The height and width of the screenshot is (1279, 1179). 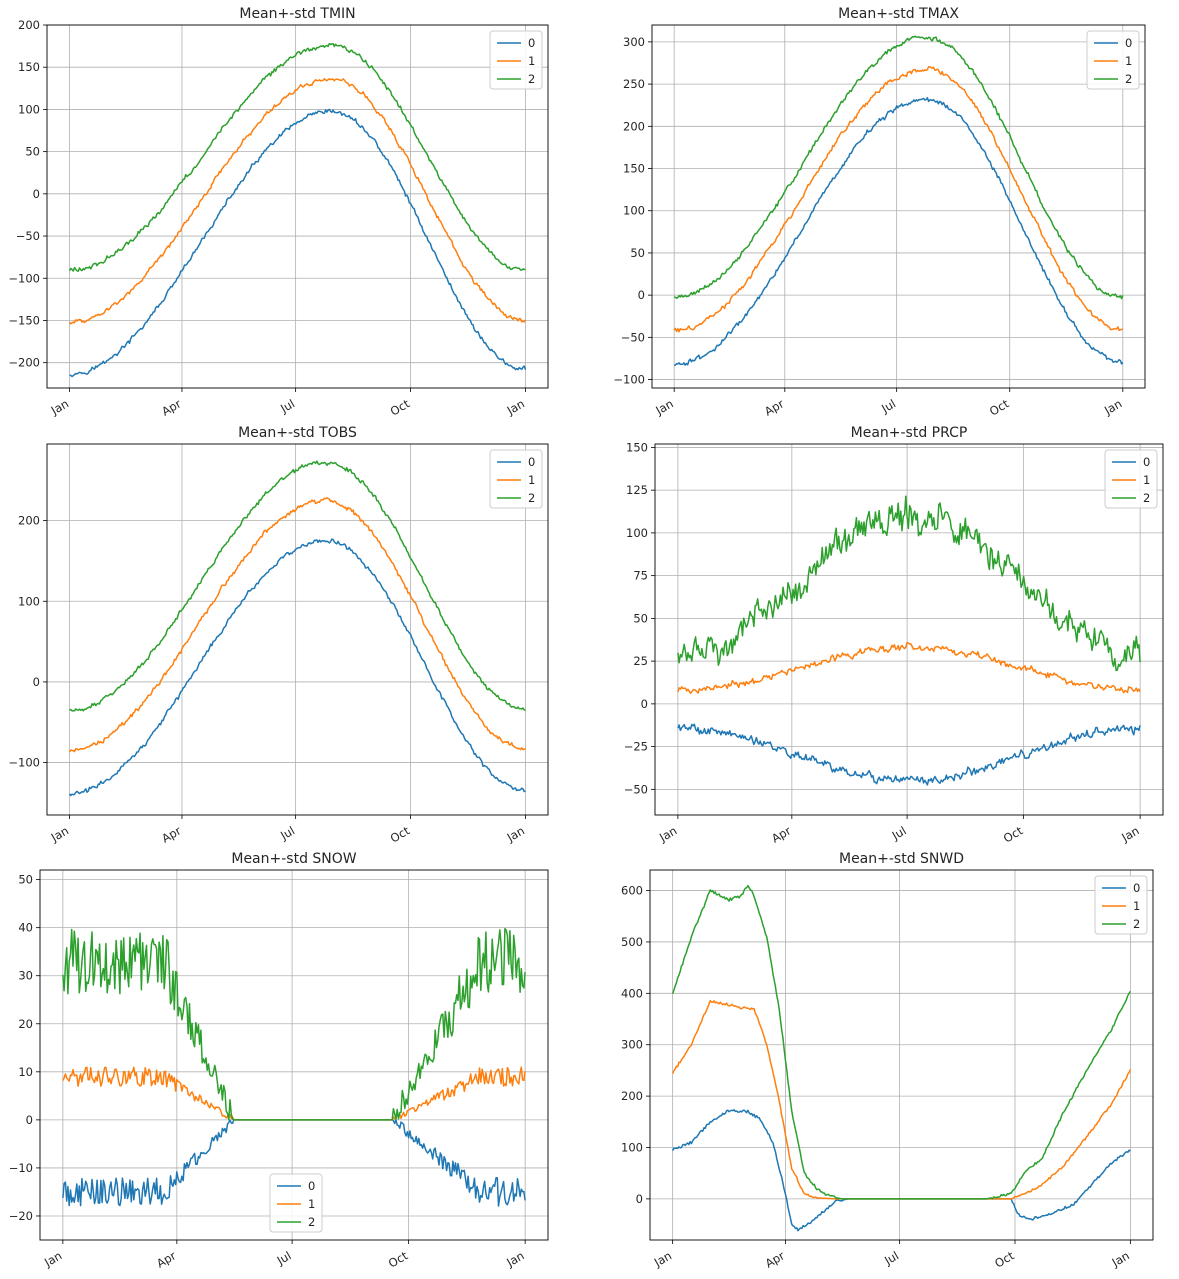 I want to click on y-tick-label: −10, so click(x=21, y=1168).